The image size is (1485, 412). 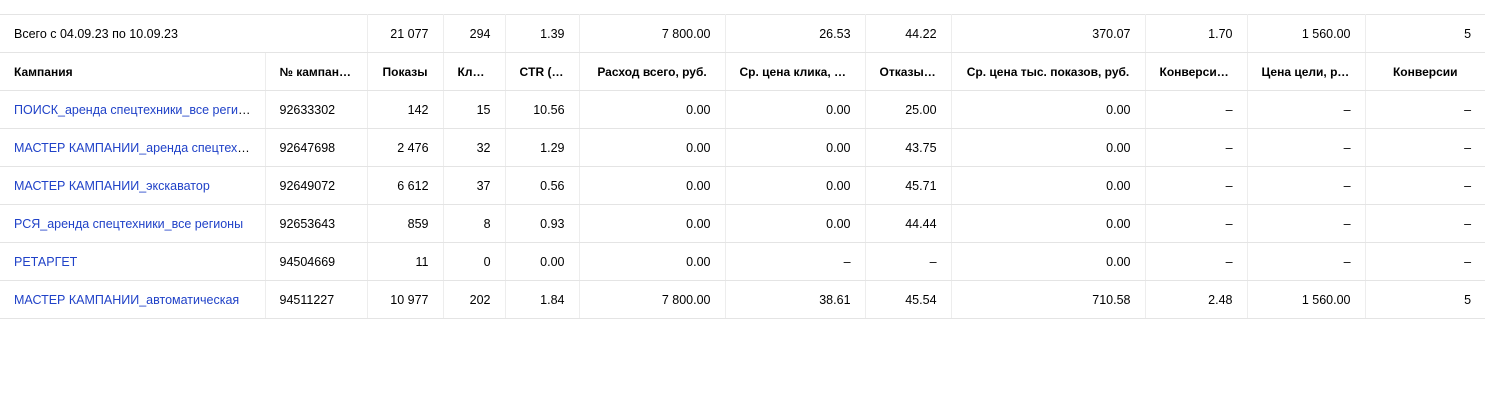 What do you see at coordinates (542, 185) in the screenshot?
I see `cell-ctr: 0.56` at bounding box center [542, 185].